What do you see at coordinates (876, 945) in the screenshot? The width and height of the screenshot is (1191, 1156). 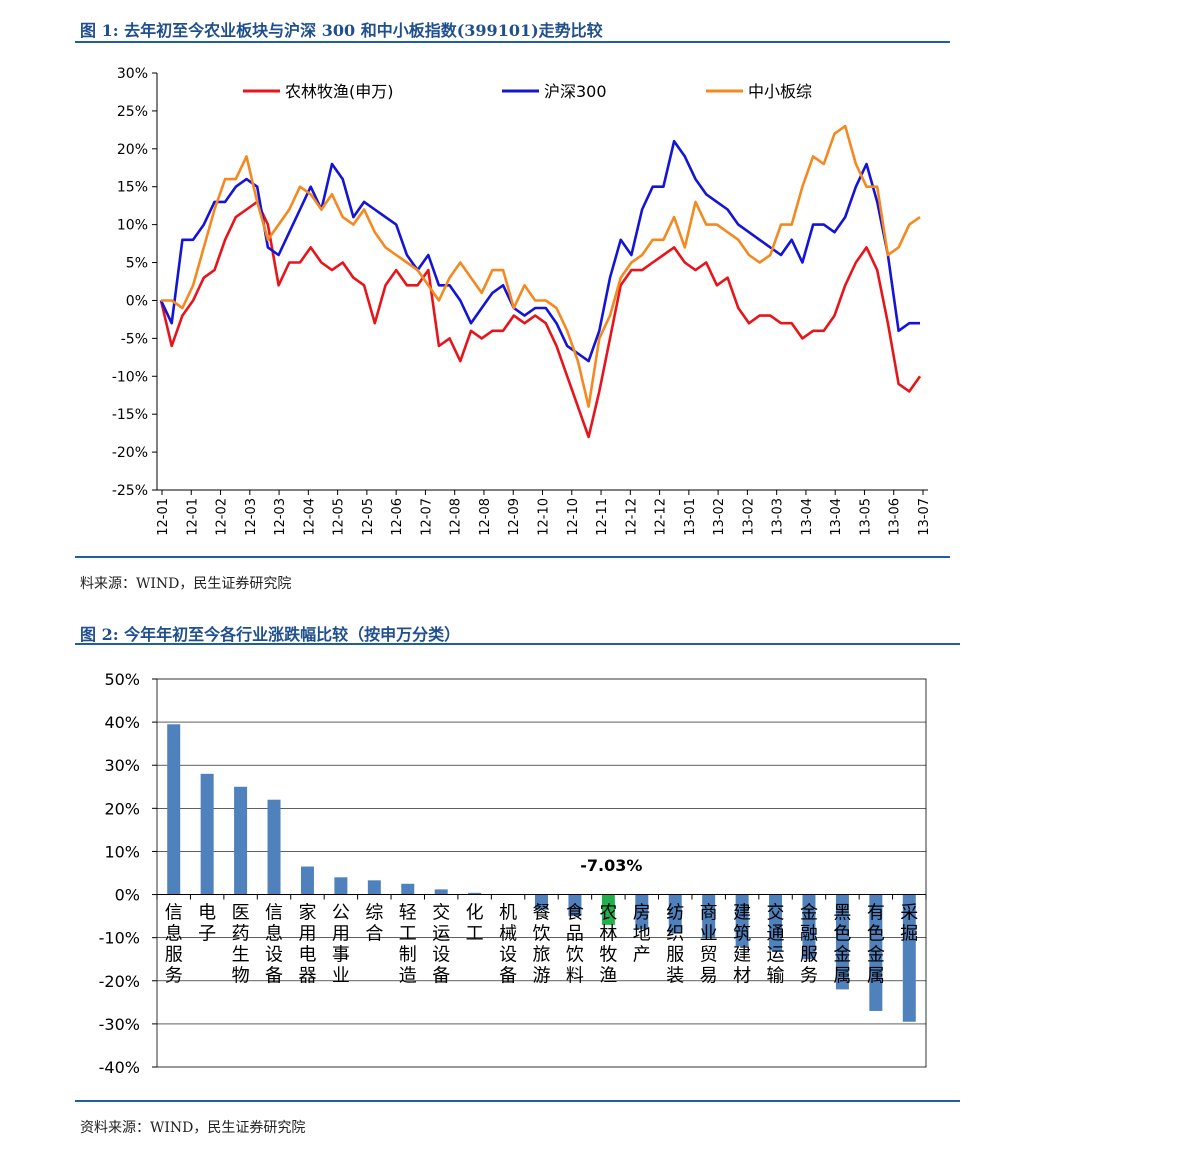 I see `category-label: 有色金属` at bounding box center [876, 945].